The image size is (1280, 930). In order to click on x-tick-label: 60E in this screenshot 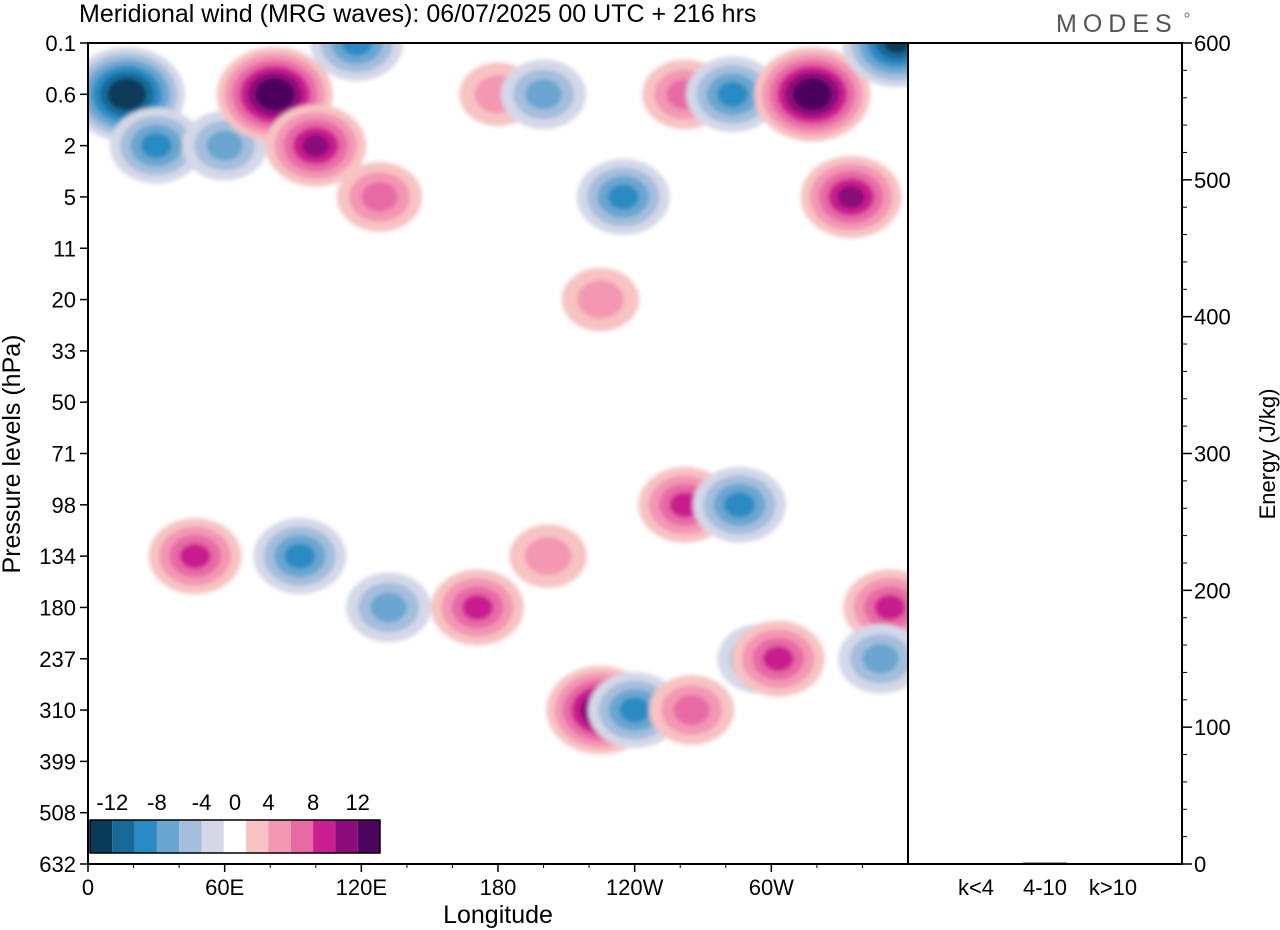, I will do `click(224, 887)`.